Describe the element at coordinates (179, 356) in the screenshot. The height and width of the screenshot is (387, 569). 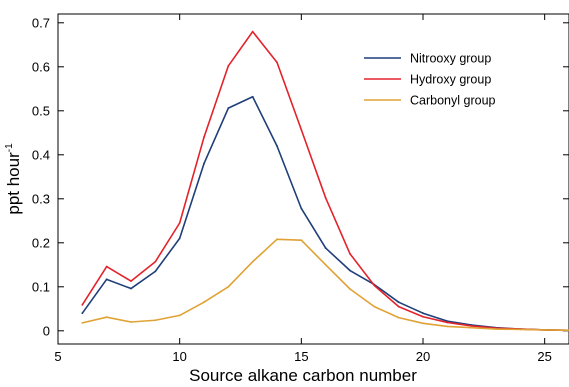
I see `x-tick-label: 10` at that location.